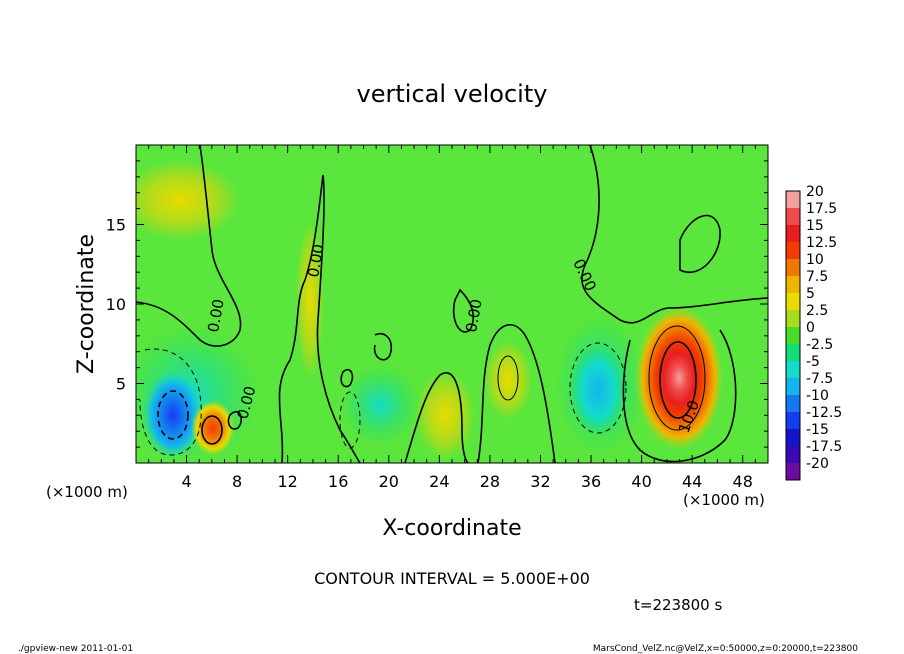  Describe the element at coordinates (474, 316) in the screenshot. I see `contour-label-5: 0.00` at that location.